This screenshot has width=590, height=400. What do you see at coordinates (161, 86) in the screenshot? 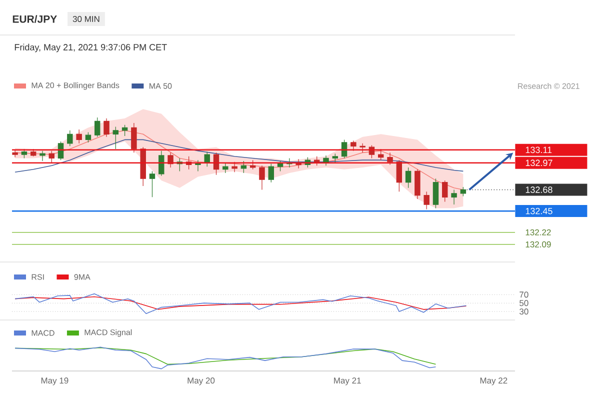
I see `legend-label: MA 50` at bounding box center [161, 86].